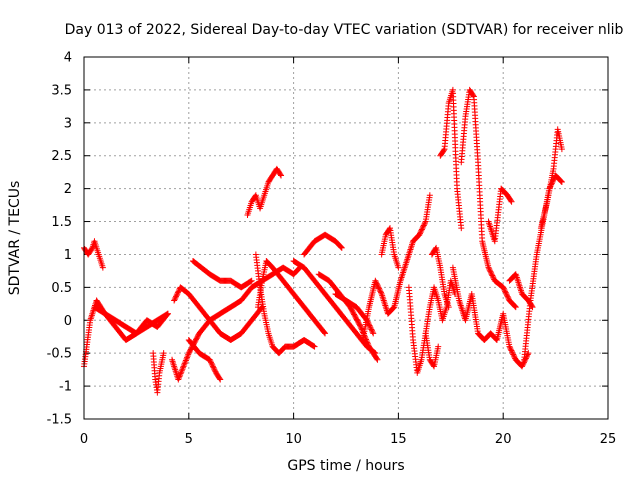  What do you see at coordinates (500, 215) in the screenshot?
I see `series-arc-x` at bounding box center [500, 215].